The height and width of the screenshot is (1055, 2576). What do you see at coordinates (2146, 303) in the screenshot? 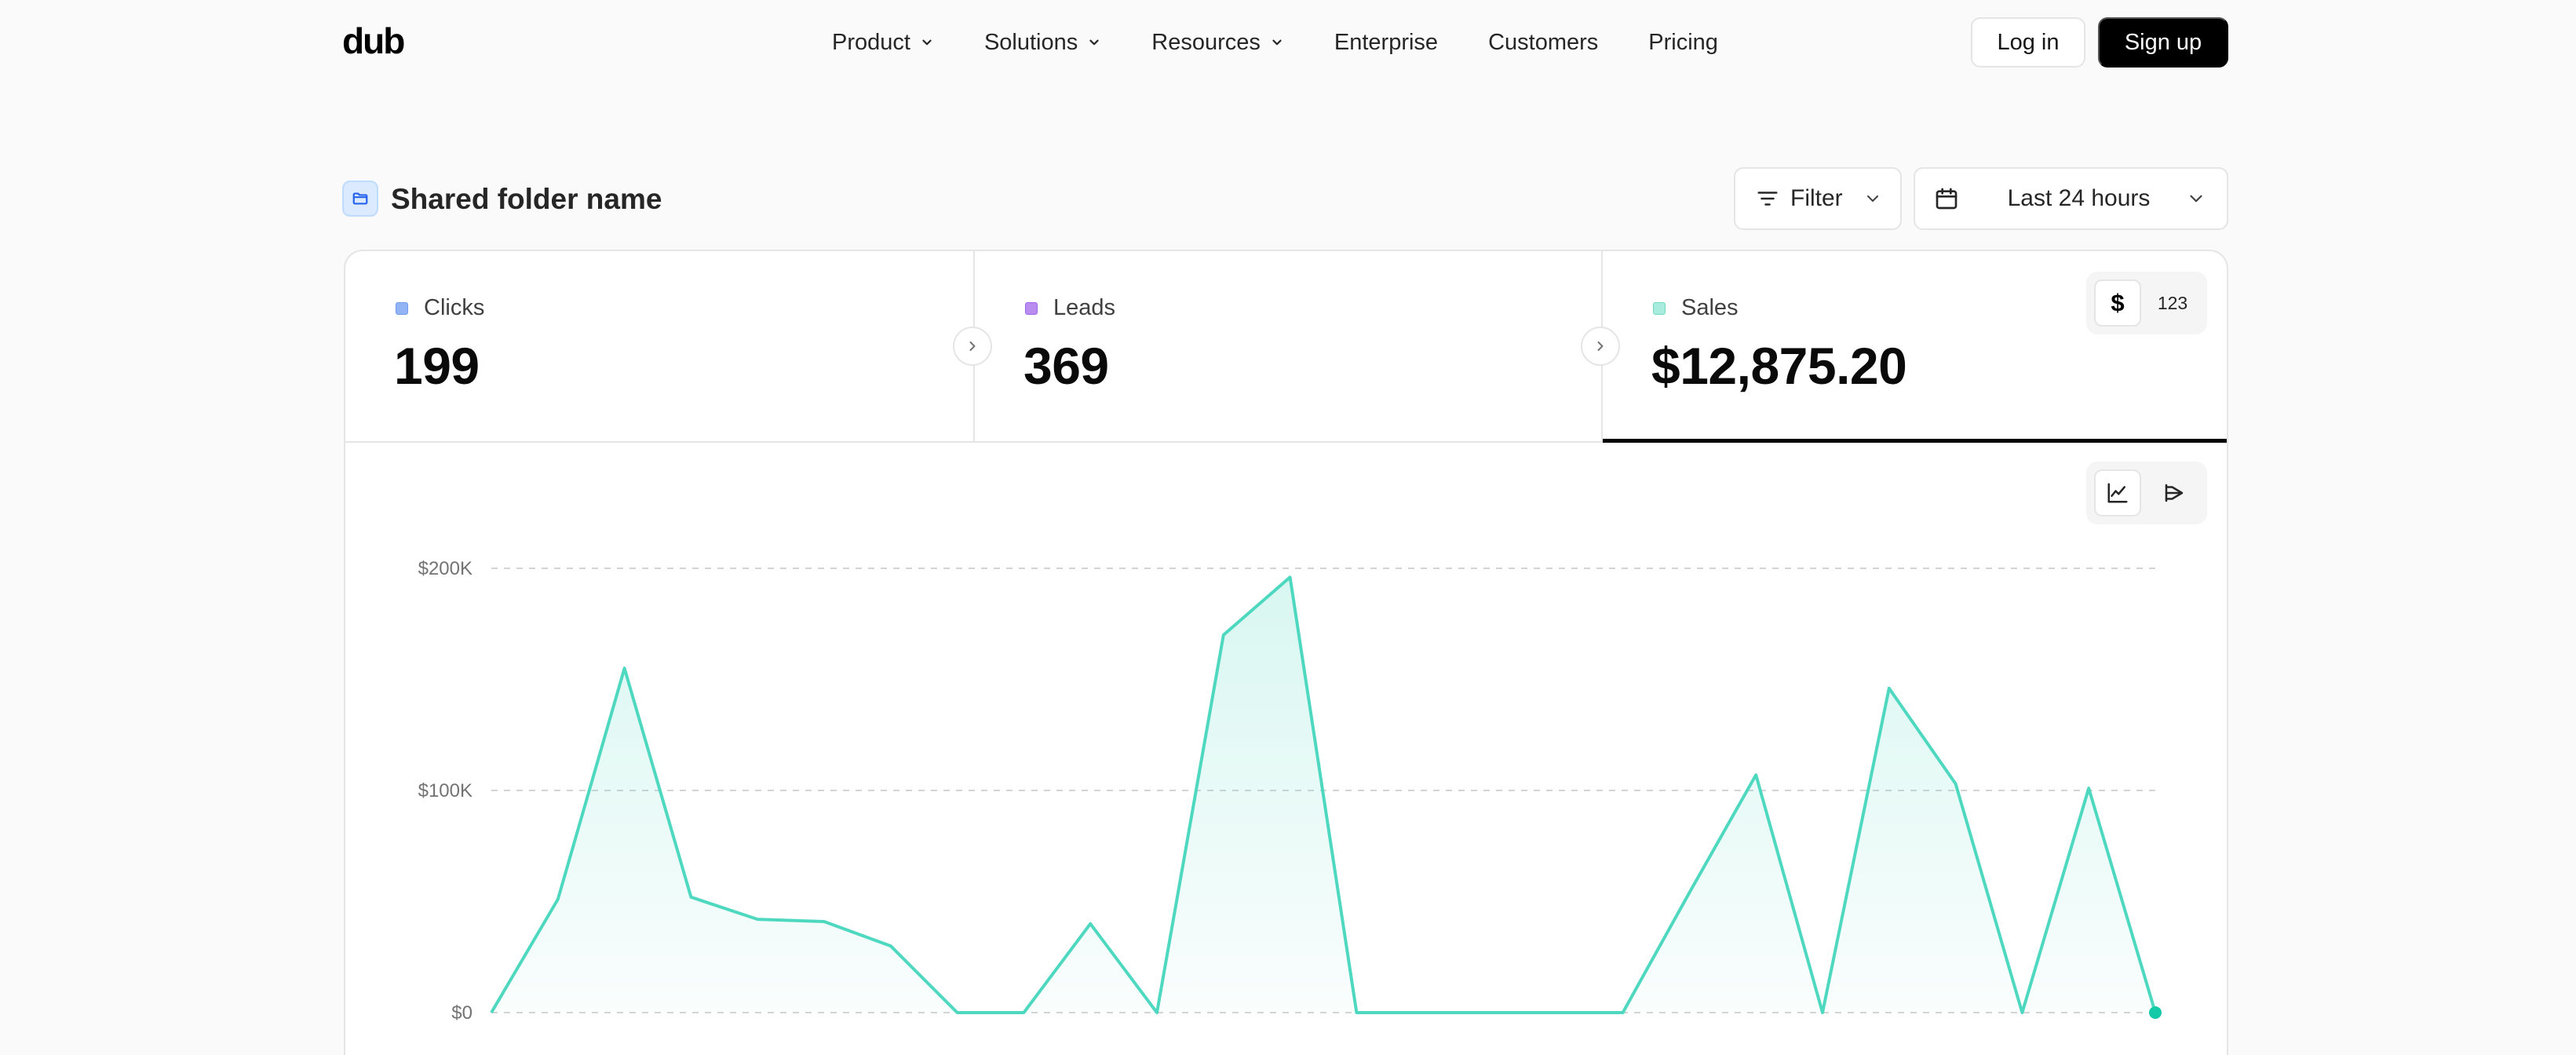
I see `unit-toggle: $ 123` at bounding box center [2146, 303].